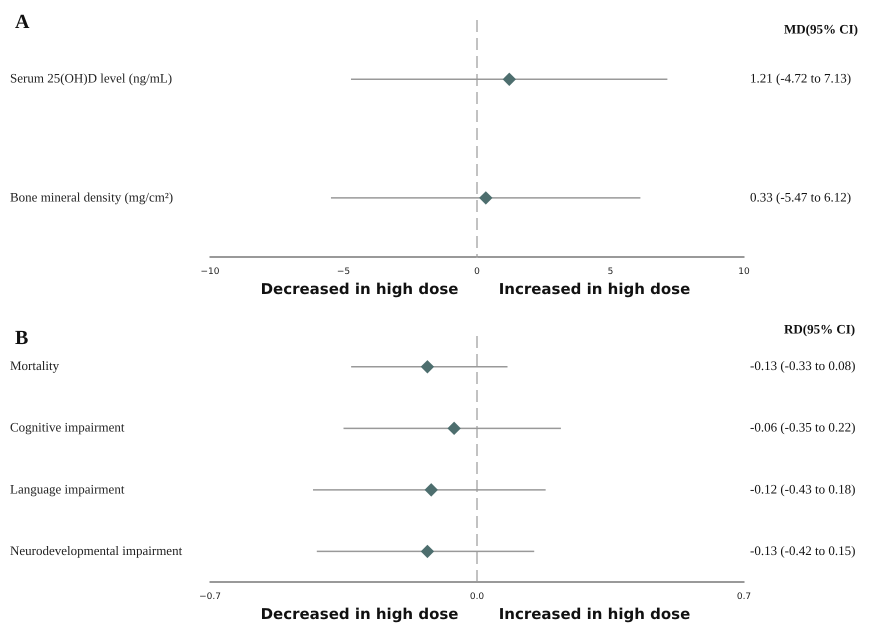  I want to click on text: RD(95% CI), so click(820, 328).